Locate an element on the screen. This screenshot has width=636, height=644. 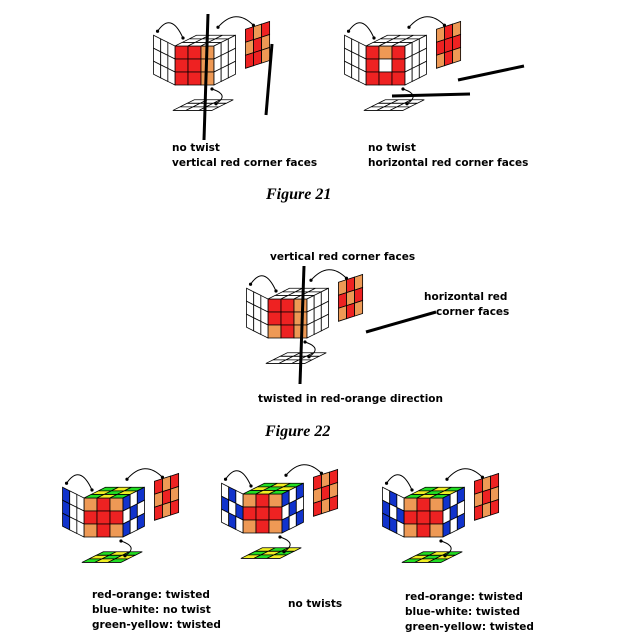
fig23-middle-label: no twists is located at coordinates (315, 604).